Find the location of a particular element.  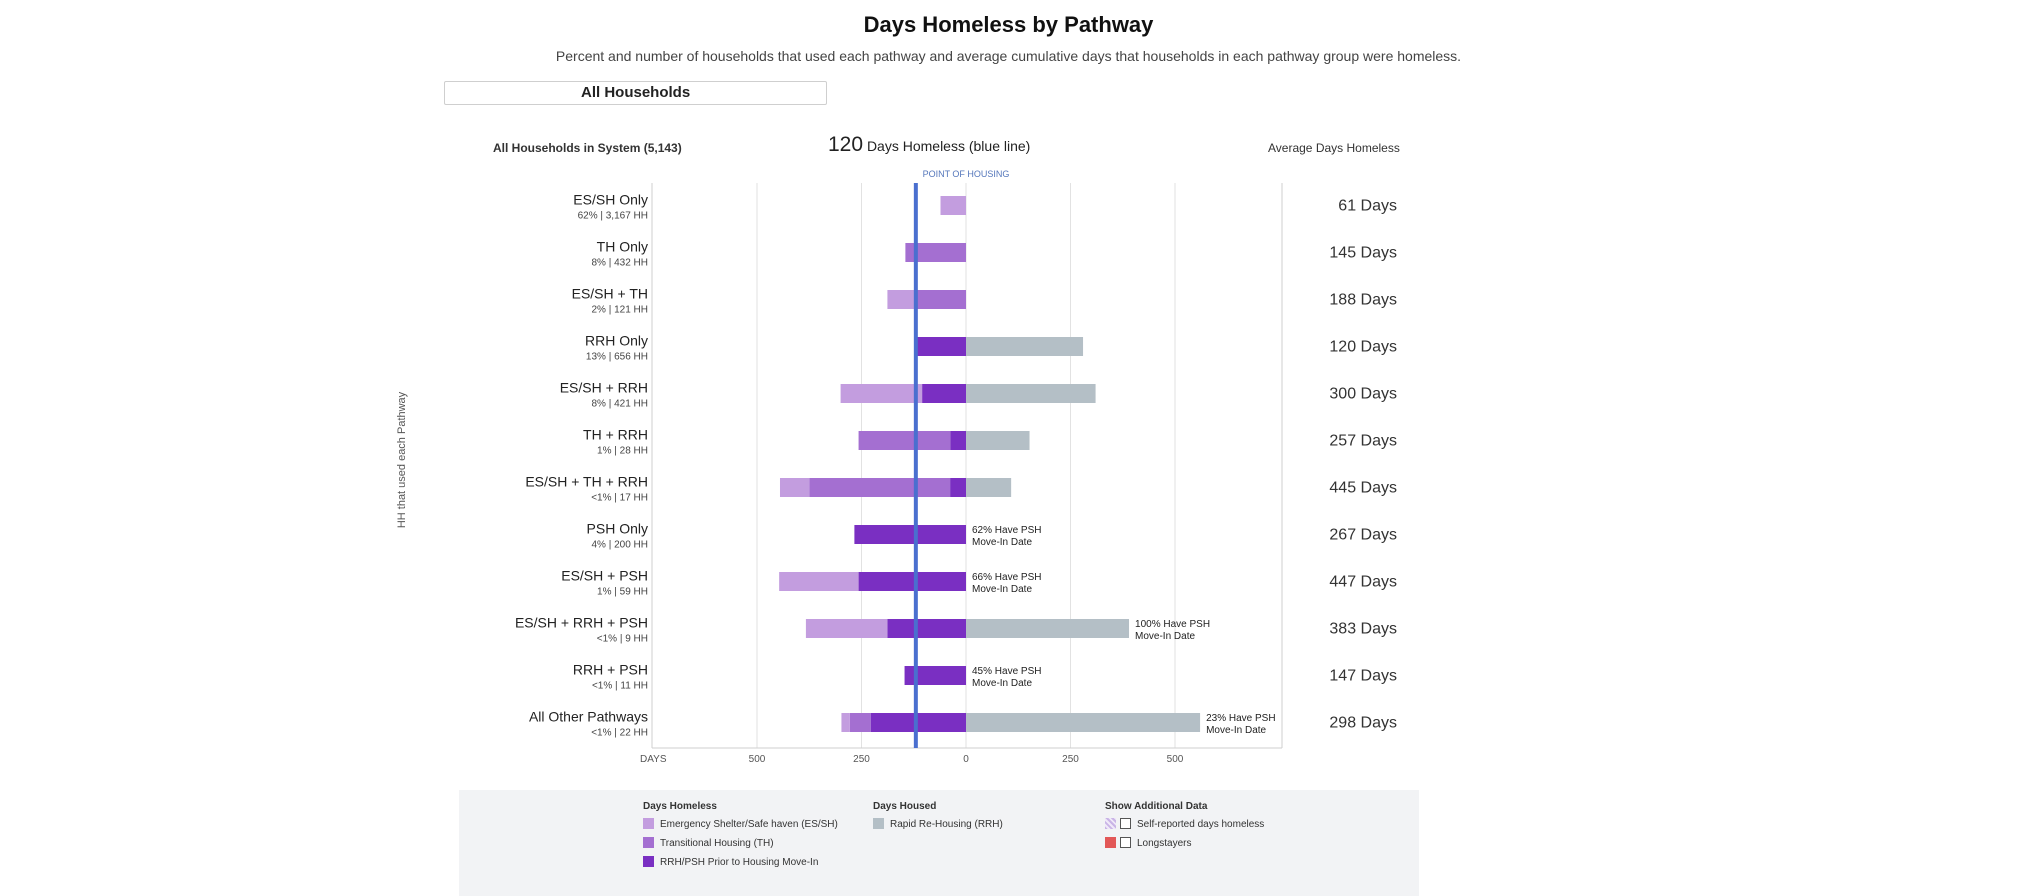

psh-move-in-note: 45% Have PSH Move-In Date is located at coordinates (1006, 677).